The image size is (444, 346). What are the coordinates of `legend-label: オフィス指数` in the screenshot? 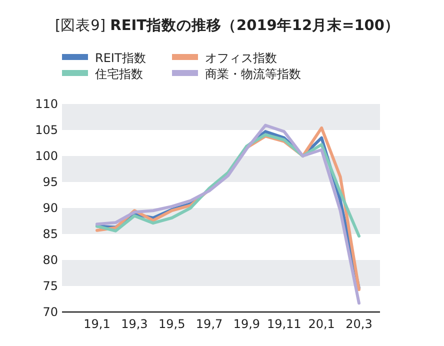 It's located at (241, 58).